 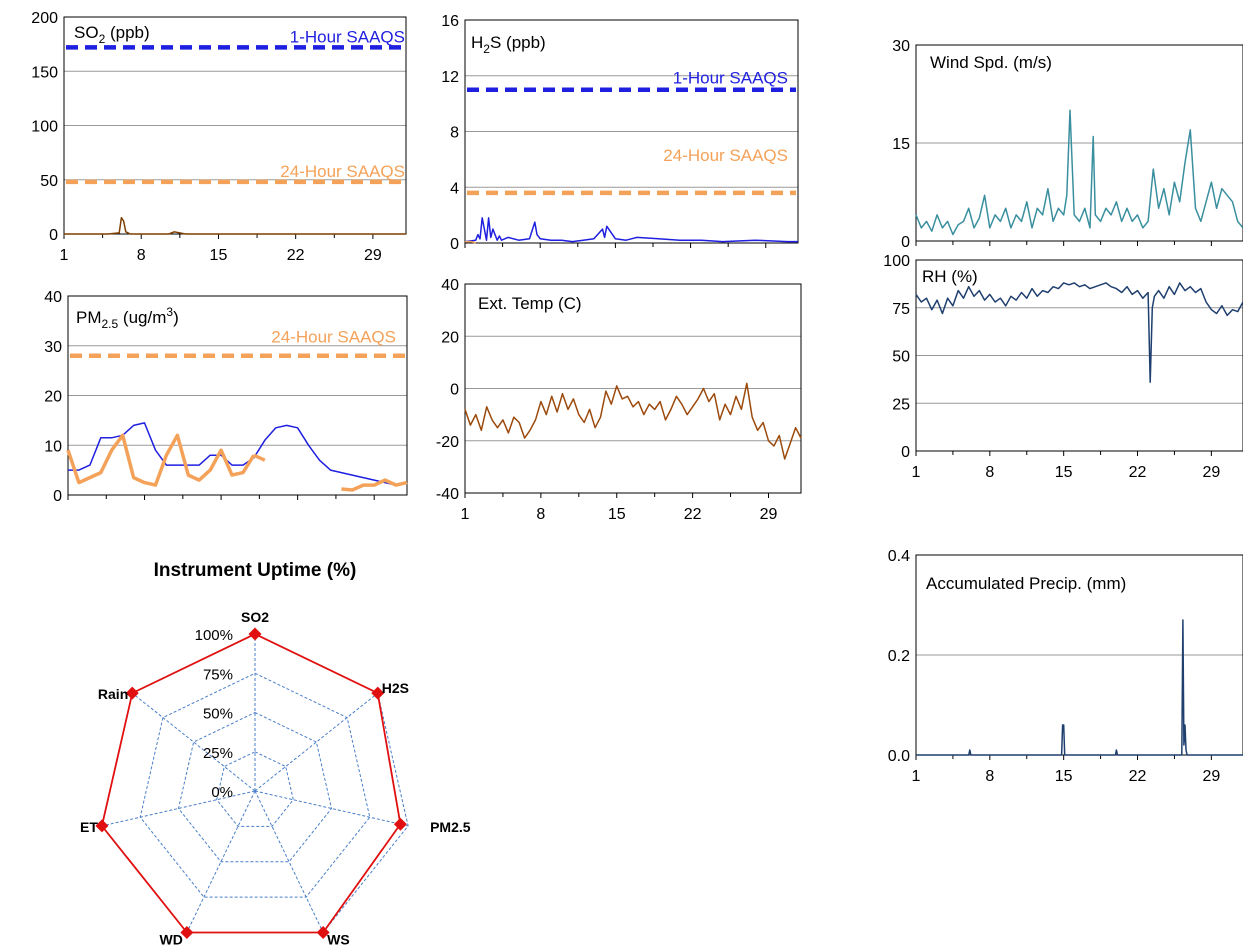 What do you see at coordinates (454, 390) in the screenshot?
I see `temp-y-tick-label: 0` at bounding box center [454, 390].